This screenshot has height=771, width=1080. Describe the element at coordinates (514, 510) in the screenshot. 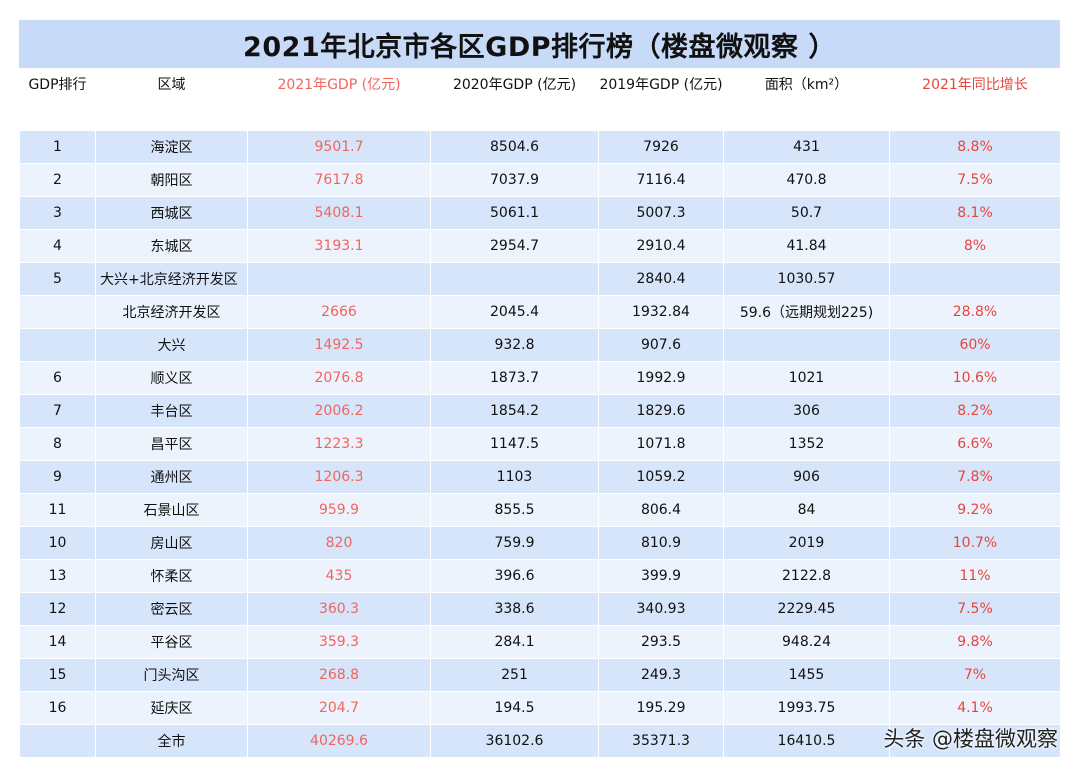

I see `cell-gdp-2020: 855.5` at that location.